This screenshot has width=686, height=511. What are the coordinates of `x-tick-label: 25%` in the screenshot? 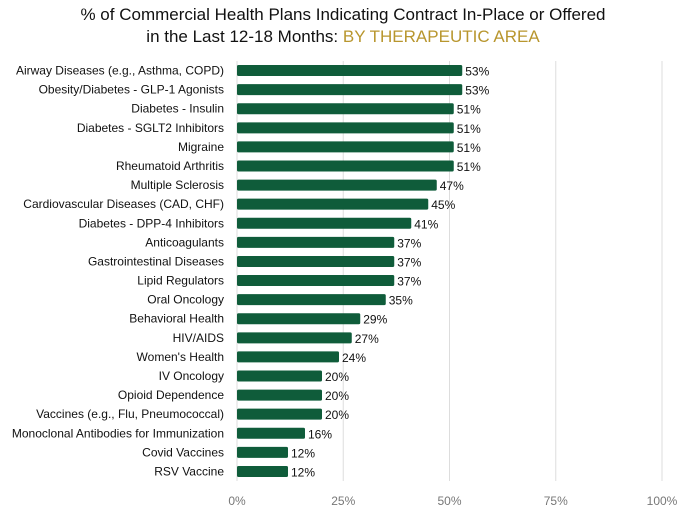 It's located at (343, 501).